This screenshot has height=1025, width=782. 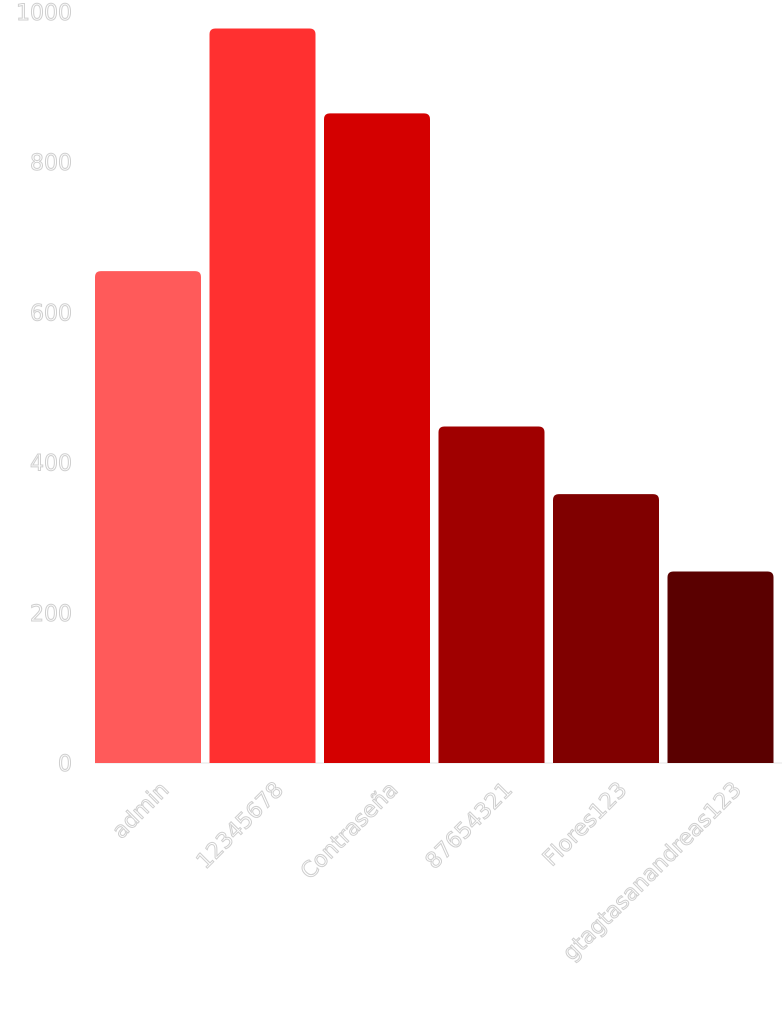 What do you see at coordinates (141, 811) in the screenshot?
I see `x-tick-label: admin` at bounding box center [141, 811].